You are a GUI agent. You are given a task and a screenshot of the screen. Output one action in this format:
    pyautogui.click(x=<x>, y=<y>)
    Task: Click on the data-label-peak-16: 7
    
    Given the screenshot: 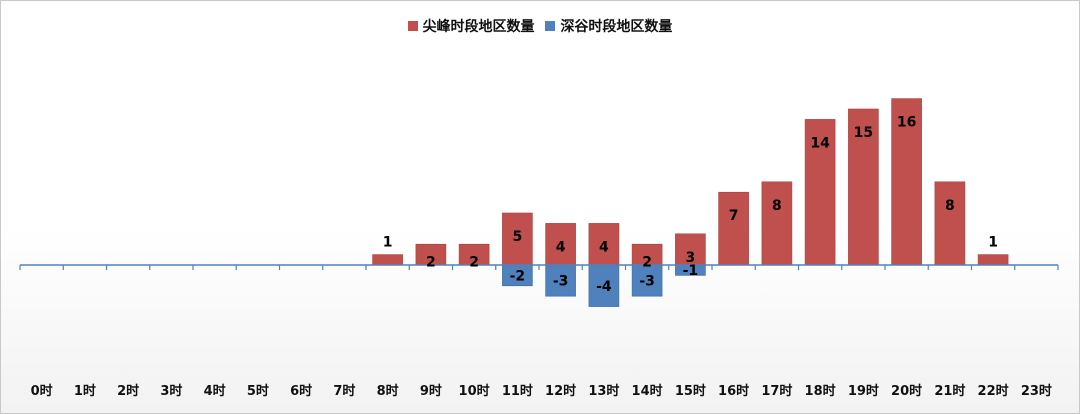 What is the action you would take?
    pyautogui.click(x=734, y=216)
    